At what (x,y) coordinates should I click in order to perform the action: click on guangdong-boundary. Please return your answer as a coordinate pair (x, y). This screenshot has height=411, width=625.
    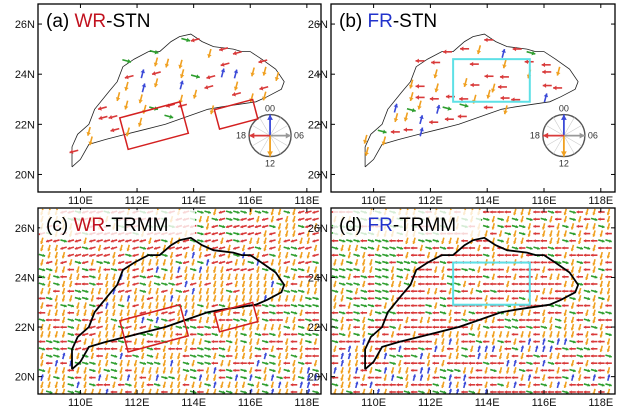
    Looking at the image, I should click on (471, 100).